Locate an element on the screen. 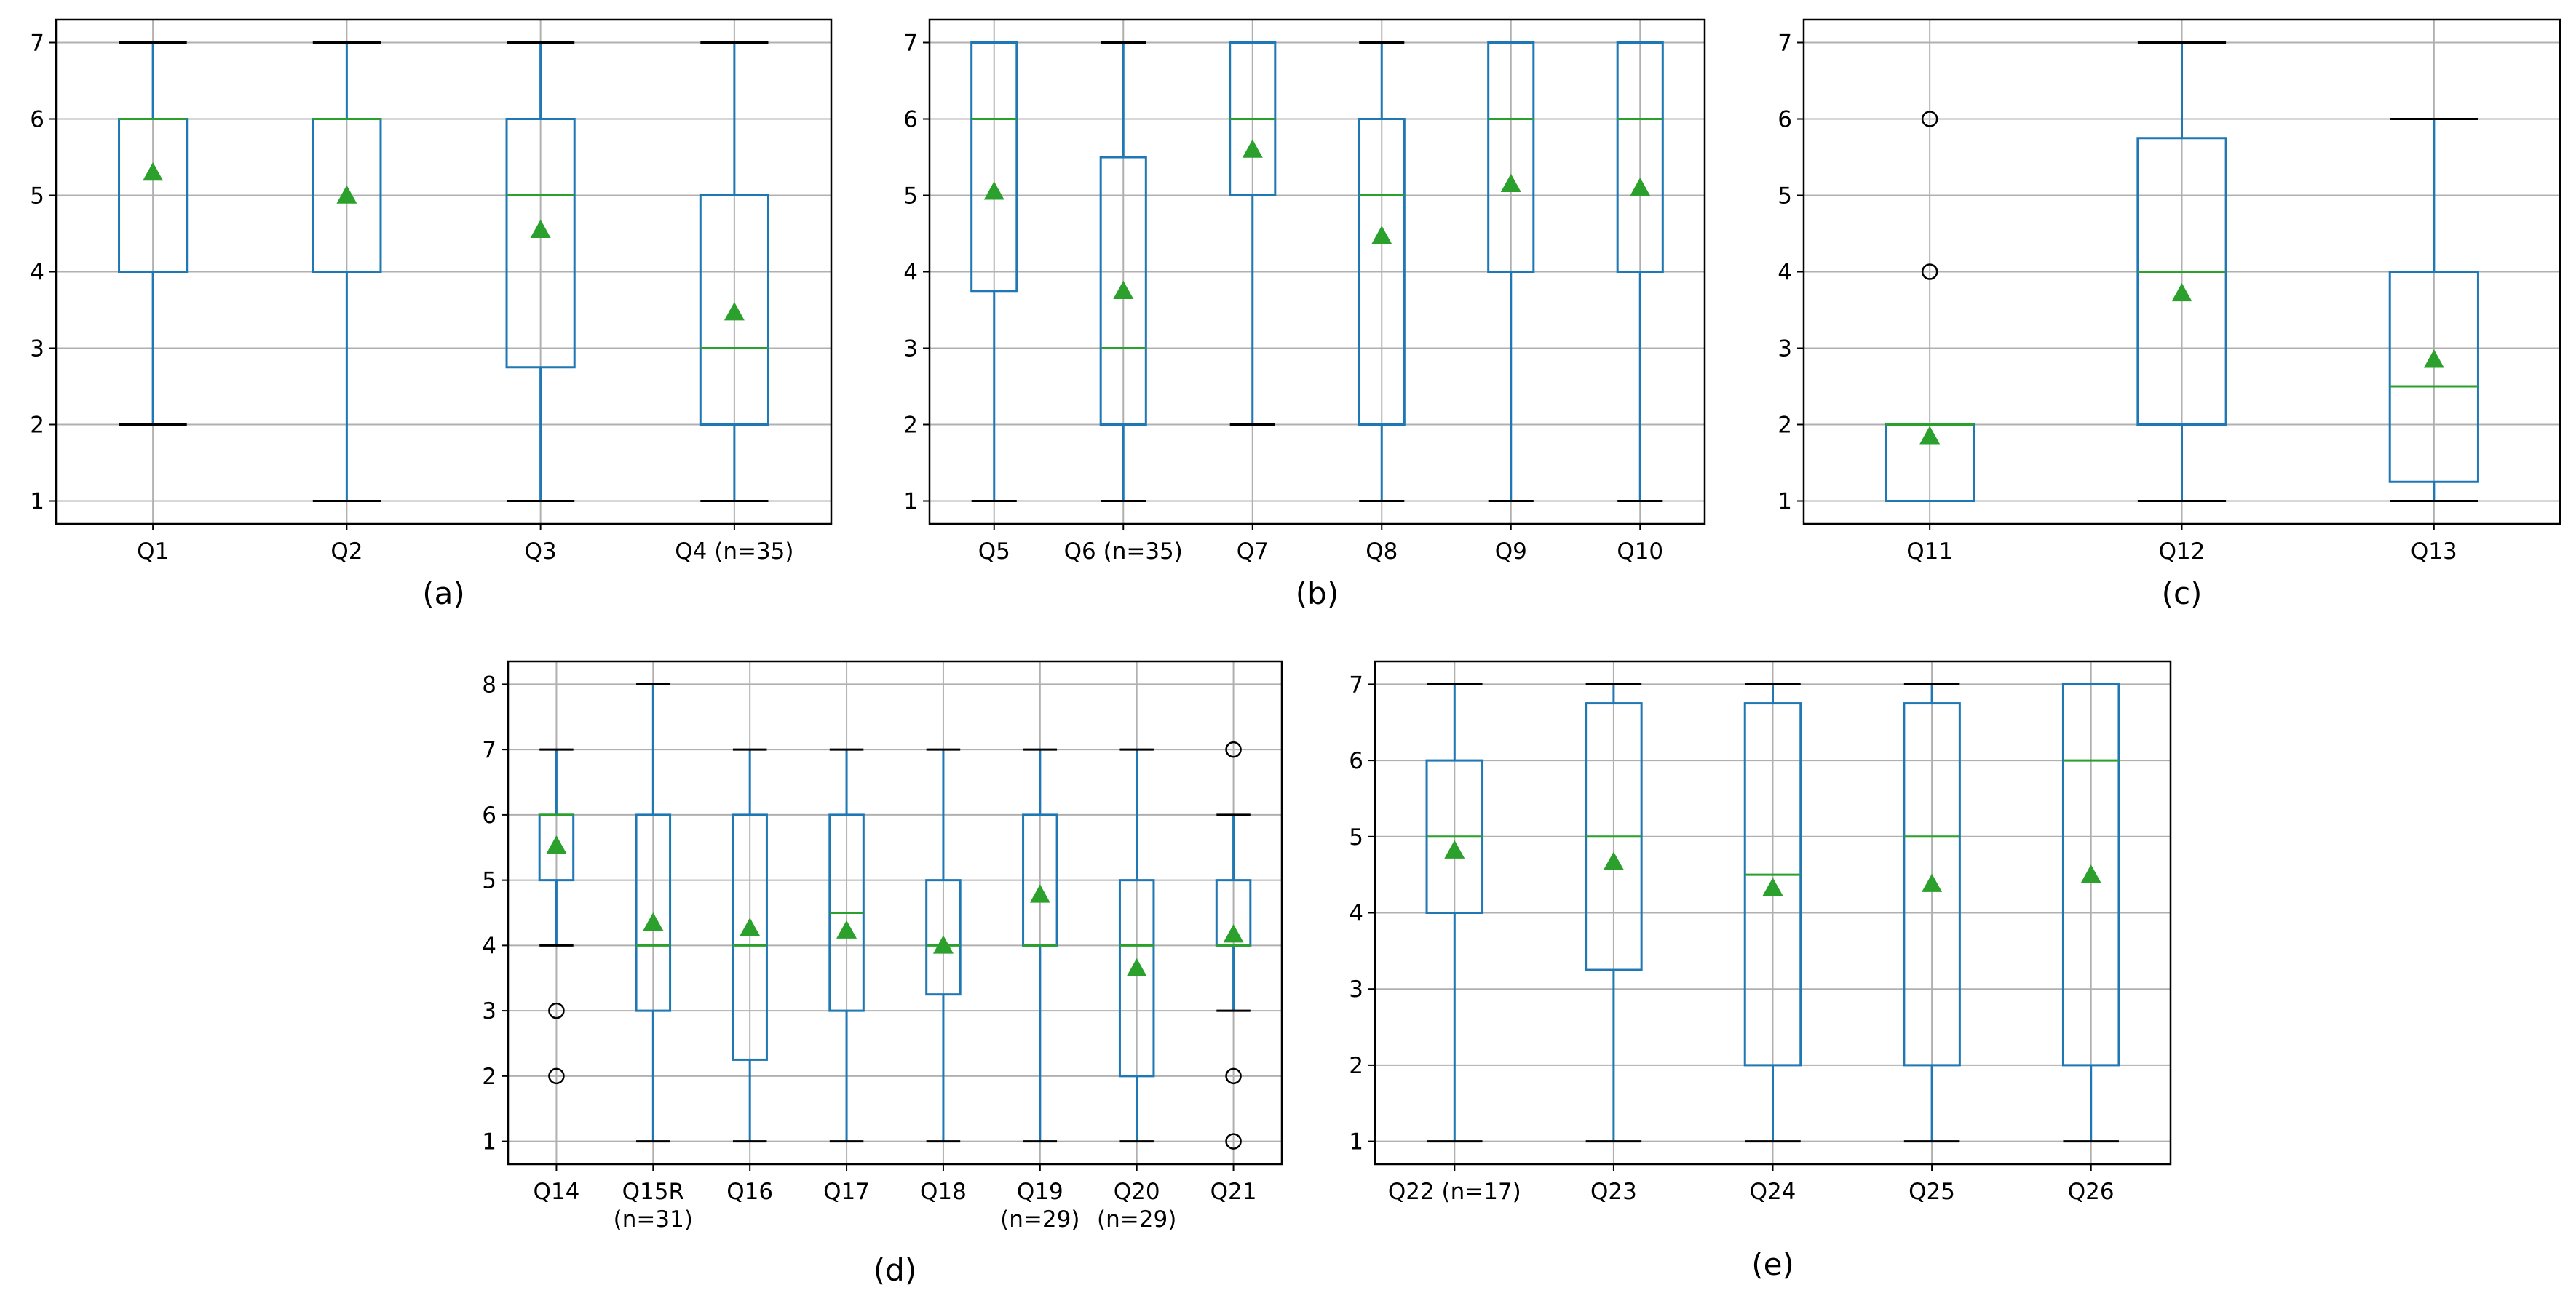 The image size is (2576, 1309). x-tick-label: Q24 is located at coordinates (1773, 1192).